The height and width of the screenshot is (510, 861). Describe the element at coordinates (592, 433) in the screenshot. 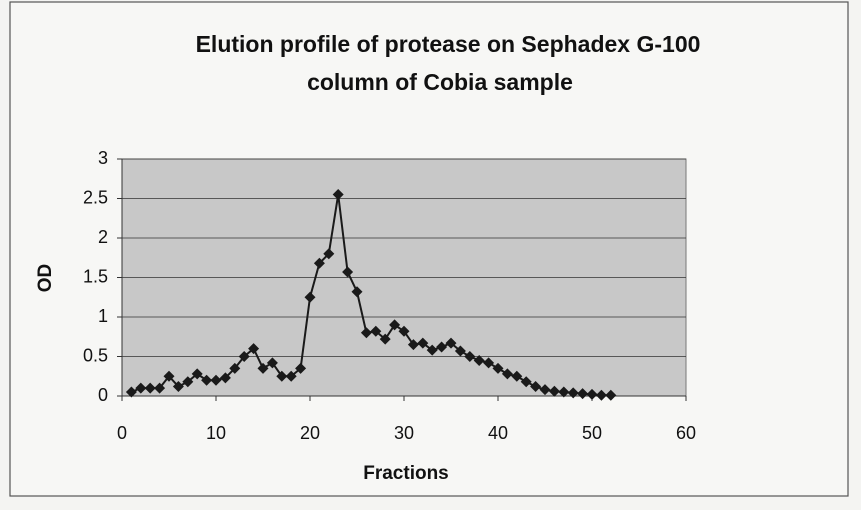

I see `x-tick-label: 50` at that location.